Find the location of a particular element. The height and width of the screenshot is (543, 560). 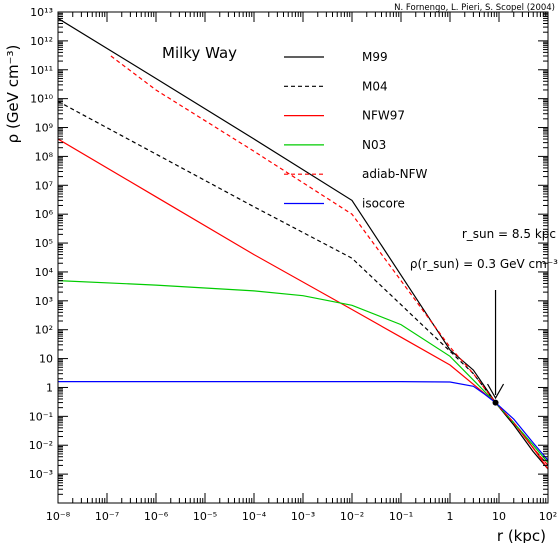

x-tick-label: 10⁻⁷ is located at coordinates (107, 516).